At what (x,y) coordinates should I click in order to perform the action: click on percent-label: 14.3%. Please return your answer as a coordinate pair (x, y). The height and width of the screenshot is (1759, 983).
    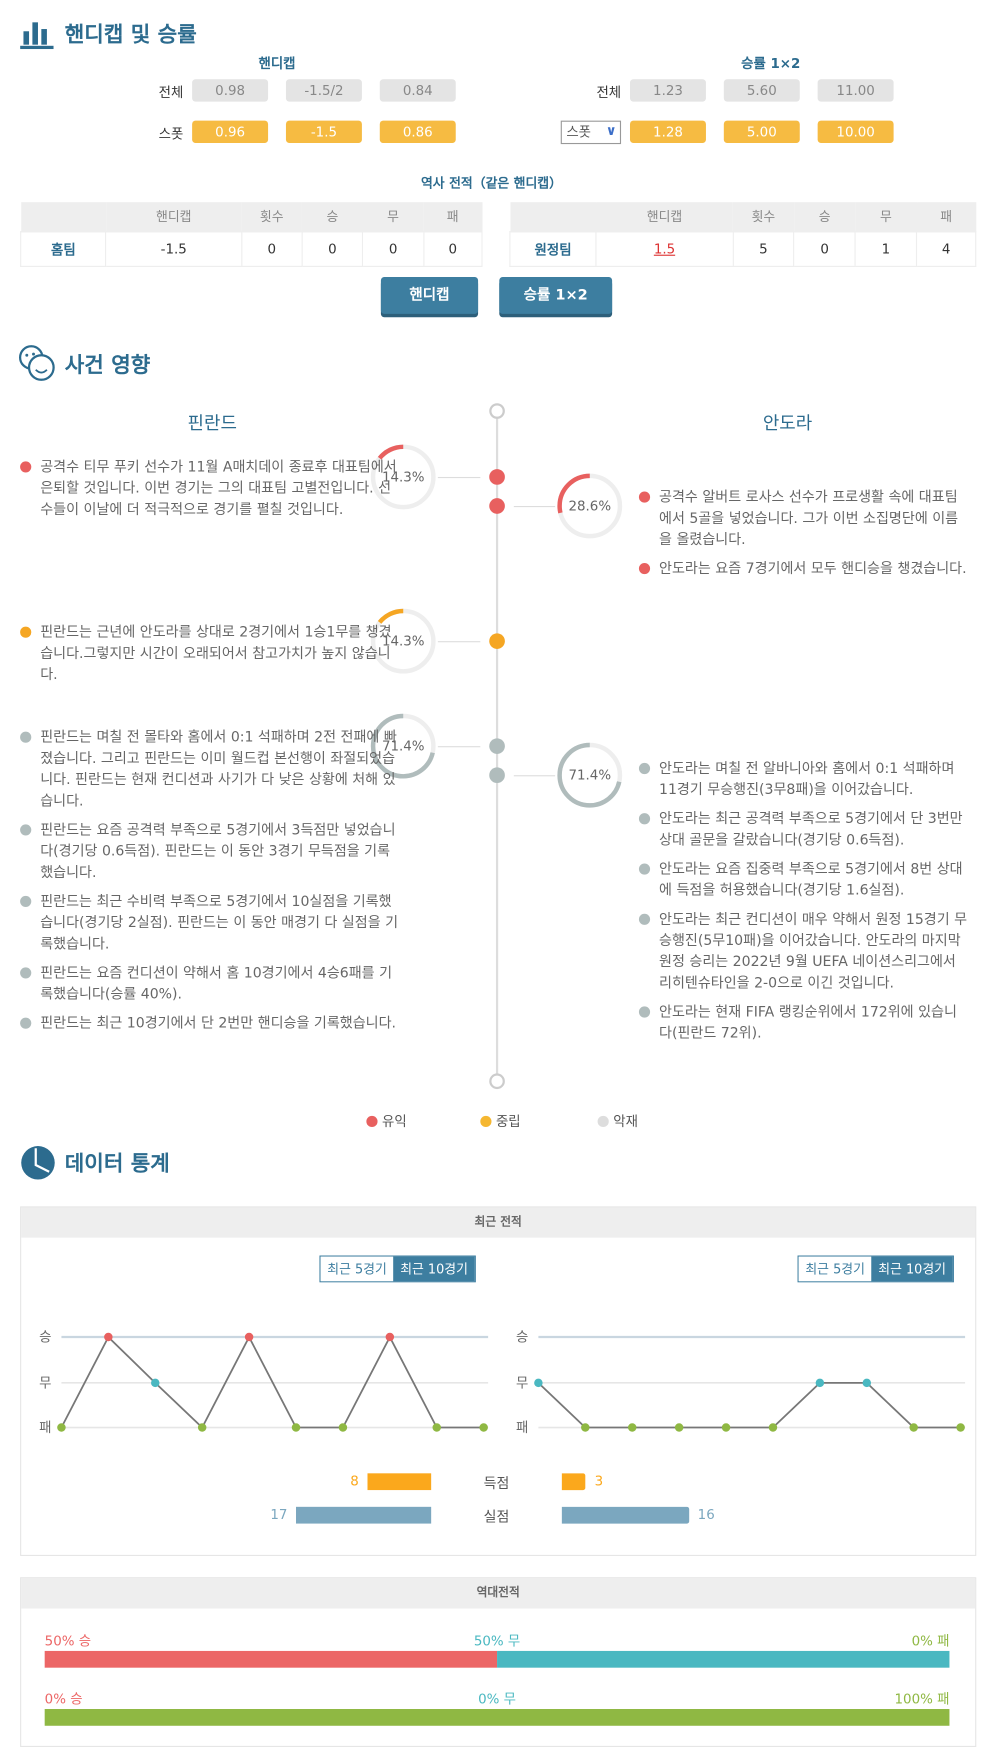
    Looking at the image, I should click on (403, 477).